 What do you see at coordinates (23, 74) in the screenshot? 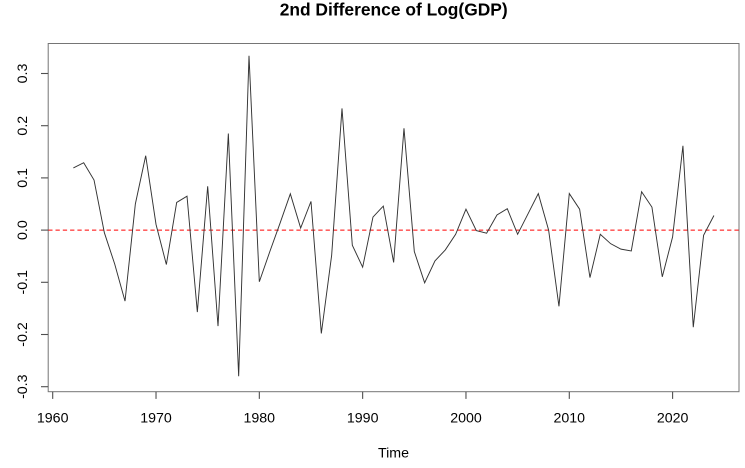
I see `svg-text: 0.3` at bounding box center [23, 74].